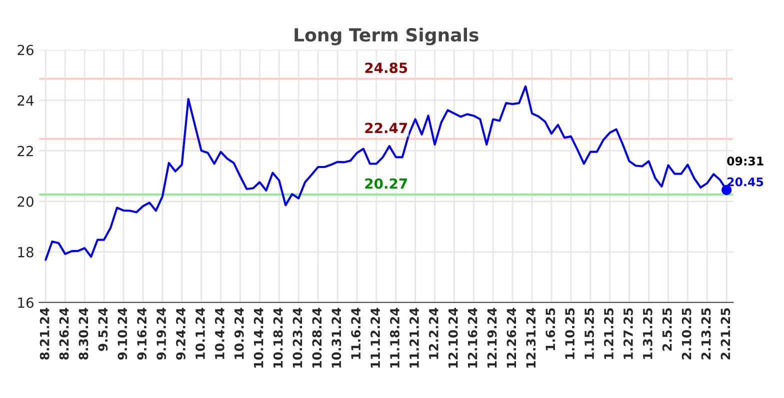  I want to click on x-tick-label: 10.1.24, so click(200, 333).